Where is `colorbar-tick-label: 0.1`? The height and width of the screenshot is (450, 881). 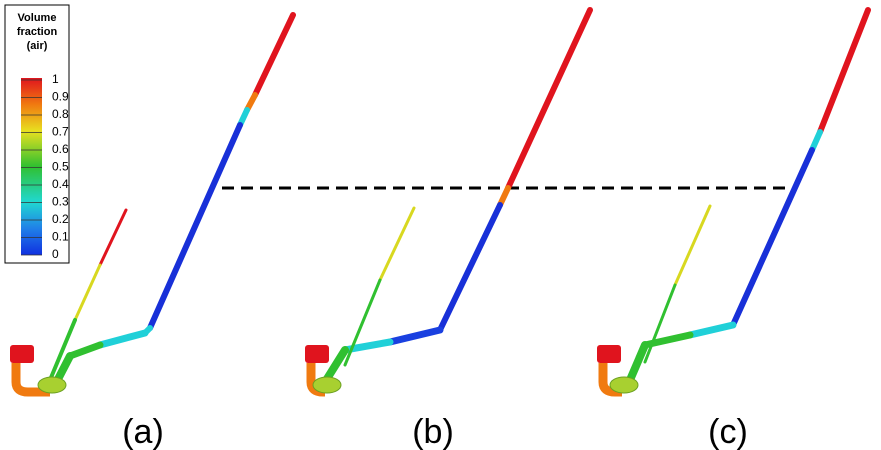 colorbar-tick-label: 0.1 is located at coordinates (60, 237).